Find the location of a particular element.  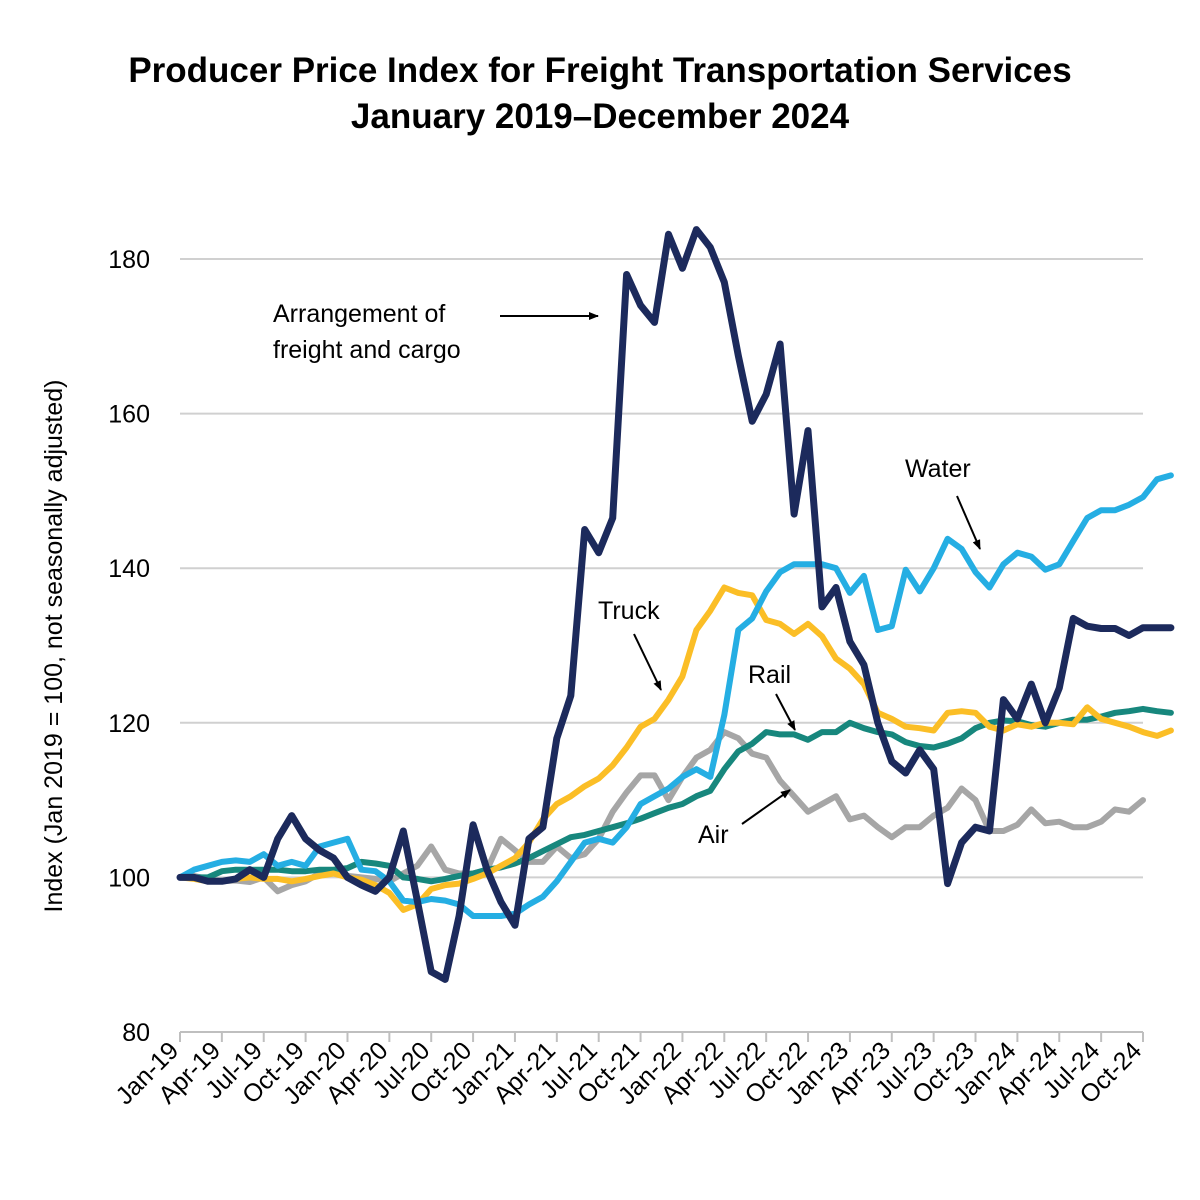

y-tick-label-160: 160 is located at coordinates (129, 415).